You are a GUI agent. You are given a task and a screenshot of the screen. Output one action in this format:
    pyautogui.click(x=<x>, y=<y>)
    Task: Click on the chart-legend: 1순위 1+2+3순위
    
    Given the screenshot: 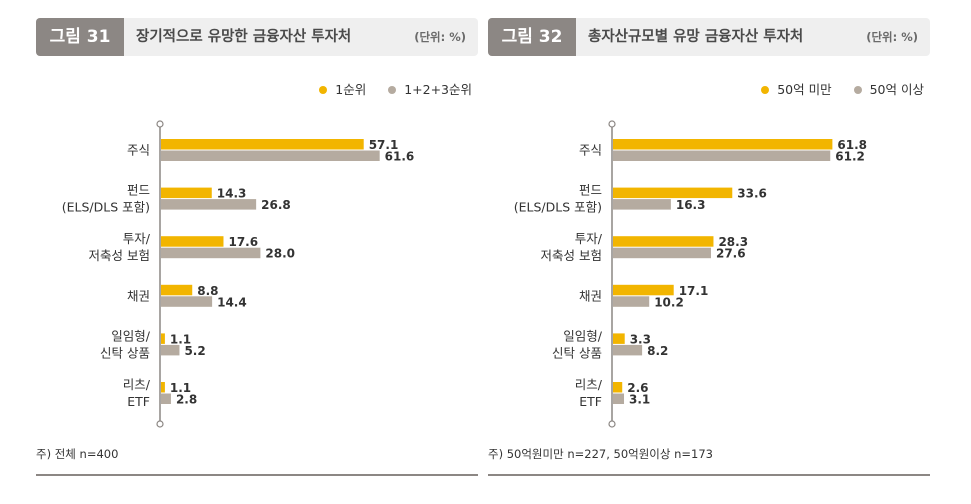 What is the action you would take?
    pyautogui.click(x=386, y=88)
    